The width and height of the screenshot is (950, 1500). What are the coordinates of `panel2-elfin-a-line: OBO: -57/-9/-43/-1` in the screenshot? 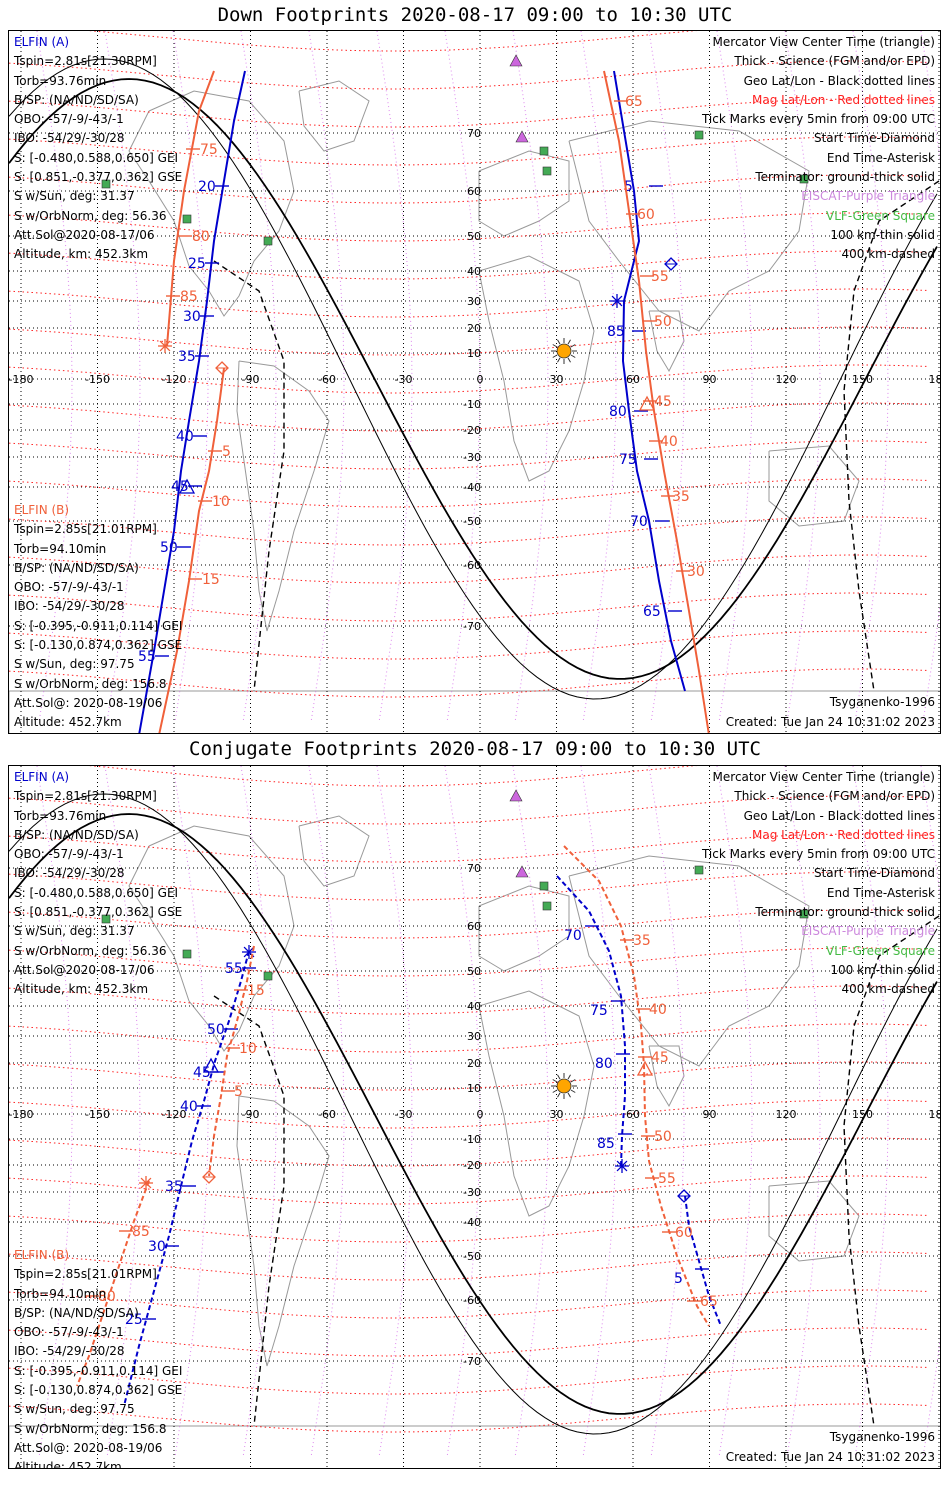 It's located at (69, 854).